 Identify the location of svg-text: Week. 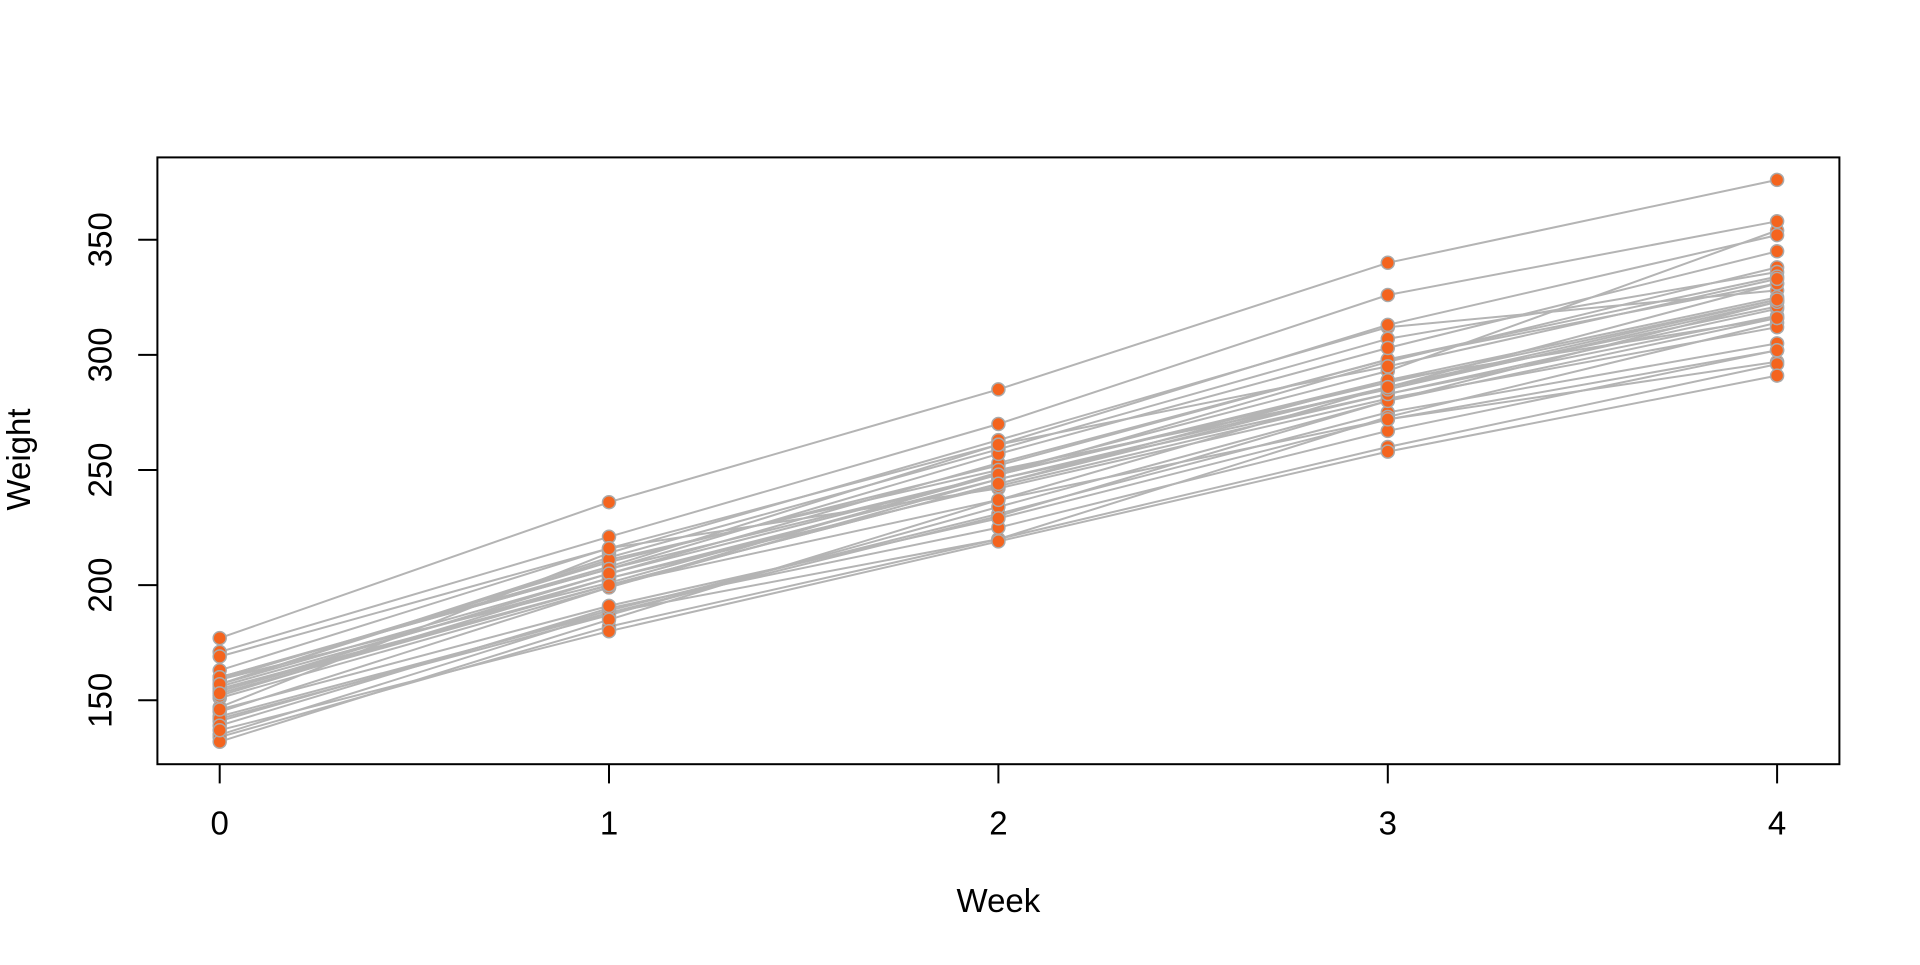
(999, 900).